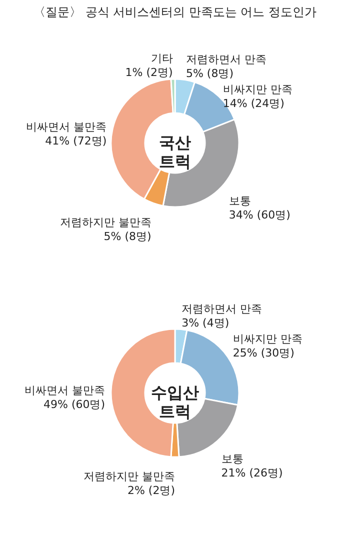  Describe the element at coordinates (259, 215) in the screenshot. I see `data-label: 34% (60명)` at that location.